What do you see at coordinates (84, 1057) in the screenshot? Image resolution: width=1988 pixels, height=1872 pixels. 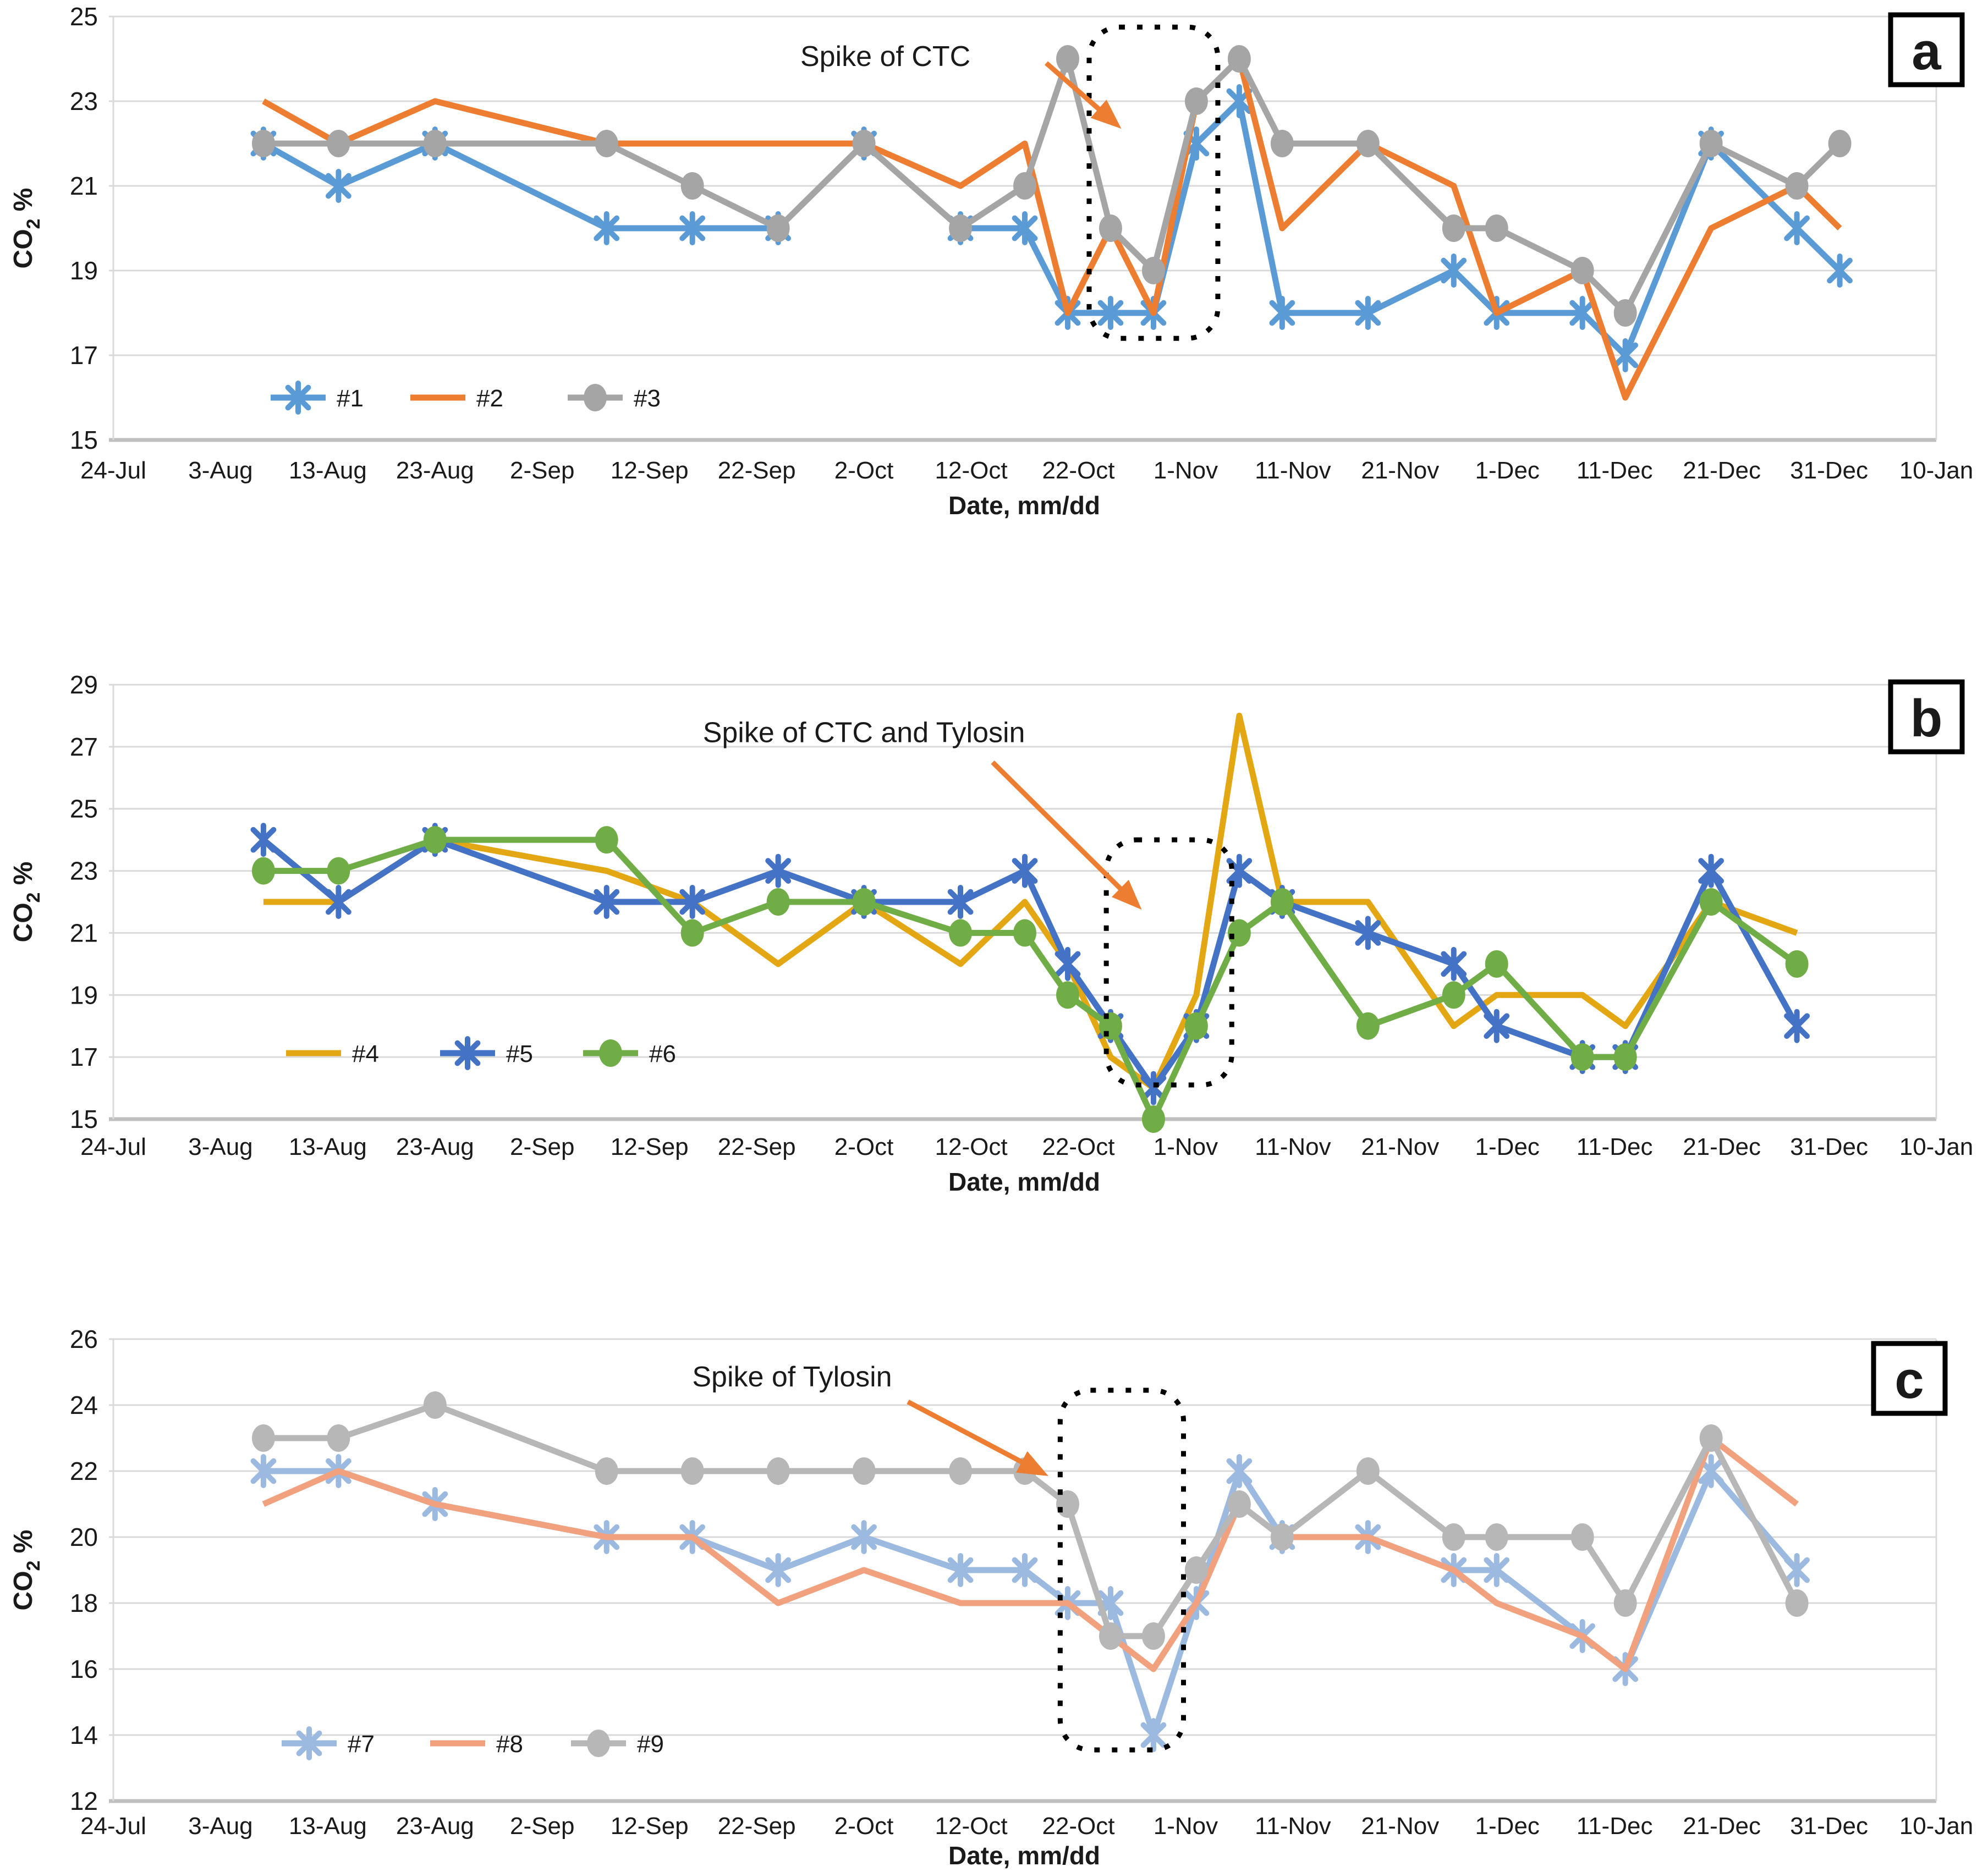 I see `y-tick-label: 17` at bounding box center [84, 1057].